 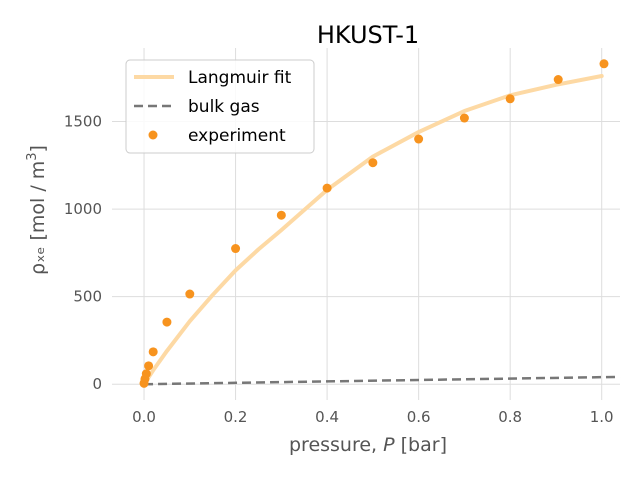 What do you see at coordinates (419, 417) in the screenshot?
I see `x-tick-label: 0.6` at bounding box center [419, 417].